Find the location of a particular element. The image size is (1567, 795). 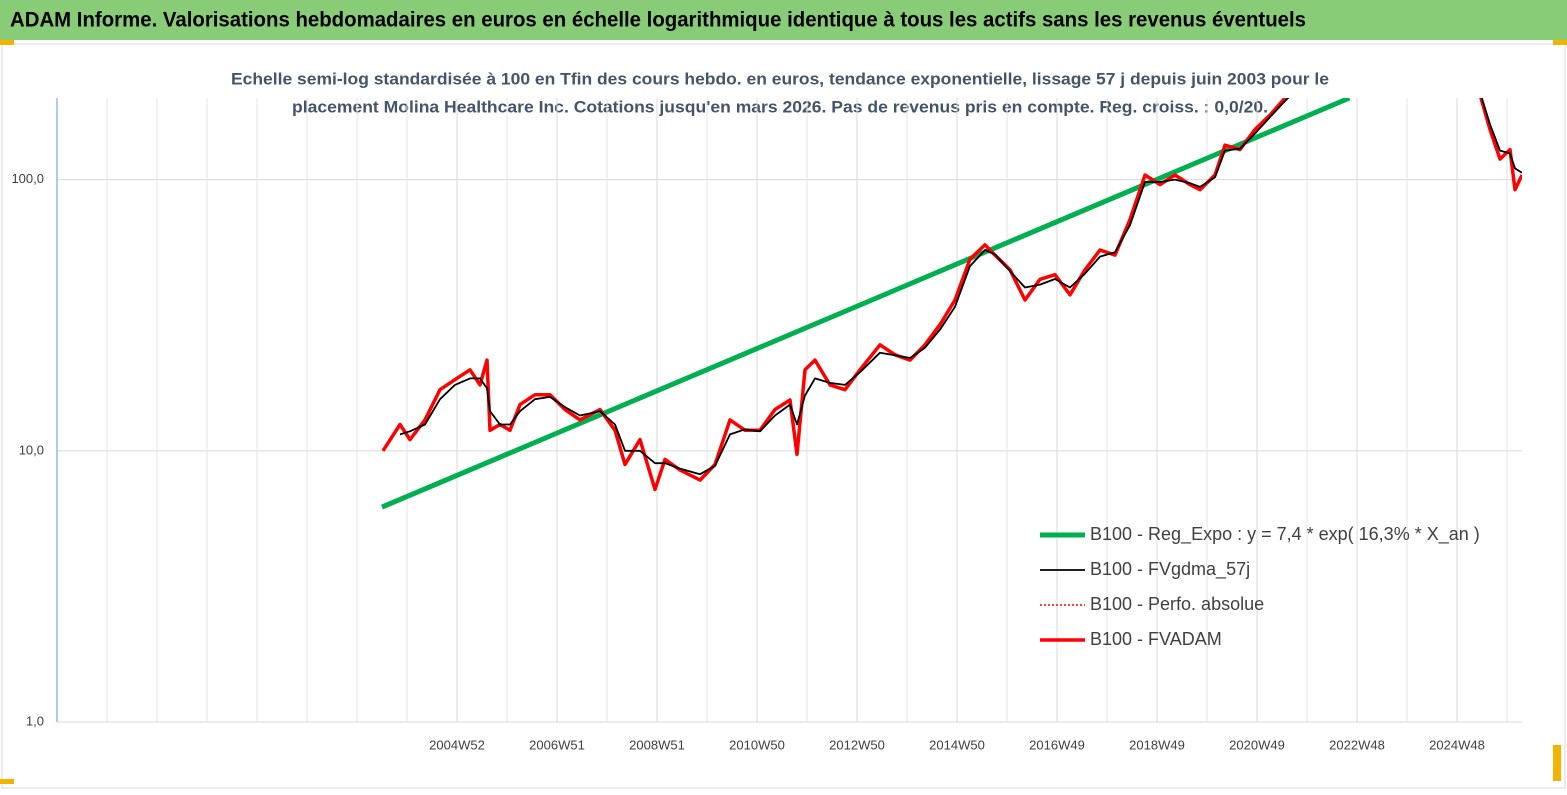

legend-label: B100 - FVADAM is located at coordinates (1156, 639).